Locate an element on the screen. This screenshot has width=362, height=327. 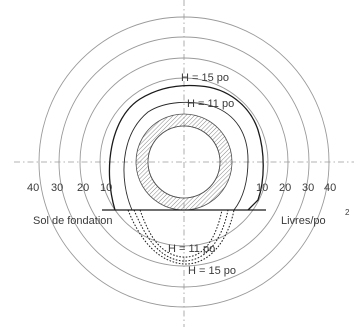
label-upper-h11: H = 11 po is located at coordinates (210, 104).